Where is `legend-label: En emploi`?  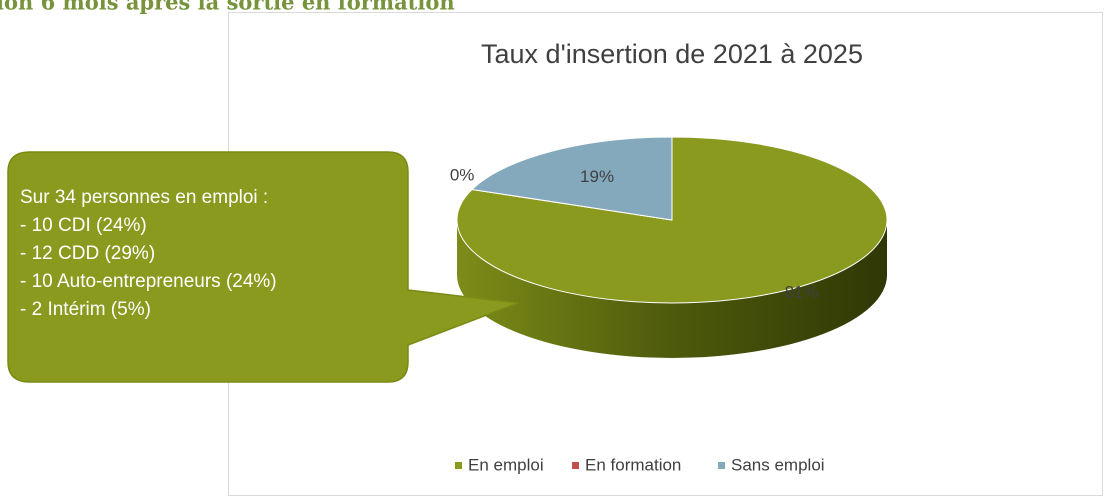
legend-label: En emploi is located at coordinates (506, 464).